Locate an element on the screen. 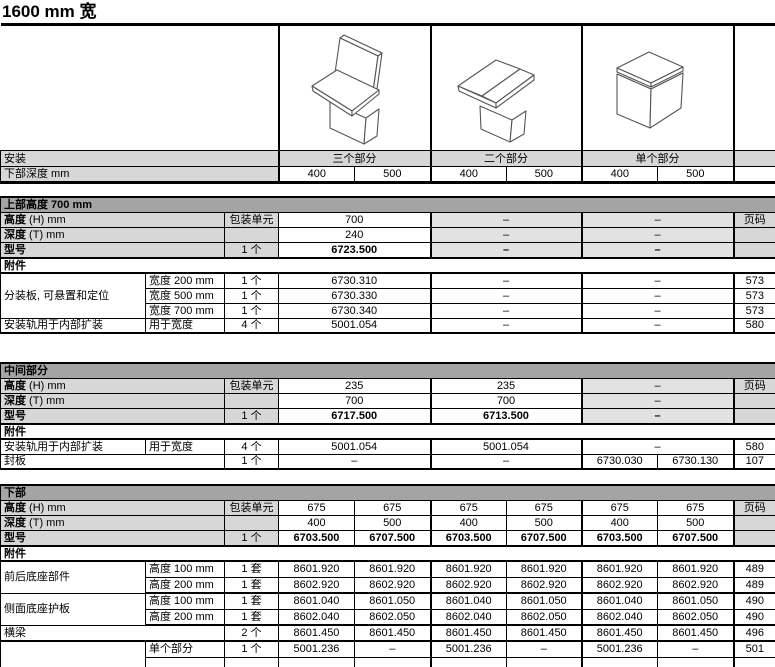 The height and width of the screenshot is (667, 775). variant-single-part: 单个部分 is located at coordinates (658, 158).